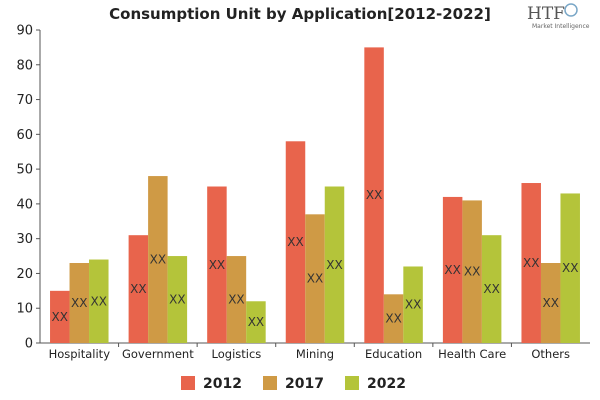 The image size is (600, 400). Describe the element at coordinates (561, 26) in the screenshot. I see `logo-subtitle: Market Intelligence` at that location.